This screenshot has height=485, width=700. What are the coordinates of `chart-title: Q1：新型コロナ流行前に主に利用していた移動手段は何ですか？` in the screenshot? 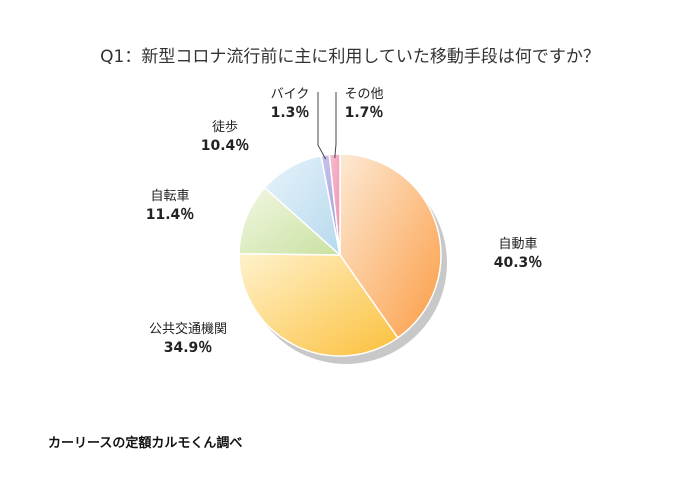 It's located at (350, 57).